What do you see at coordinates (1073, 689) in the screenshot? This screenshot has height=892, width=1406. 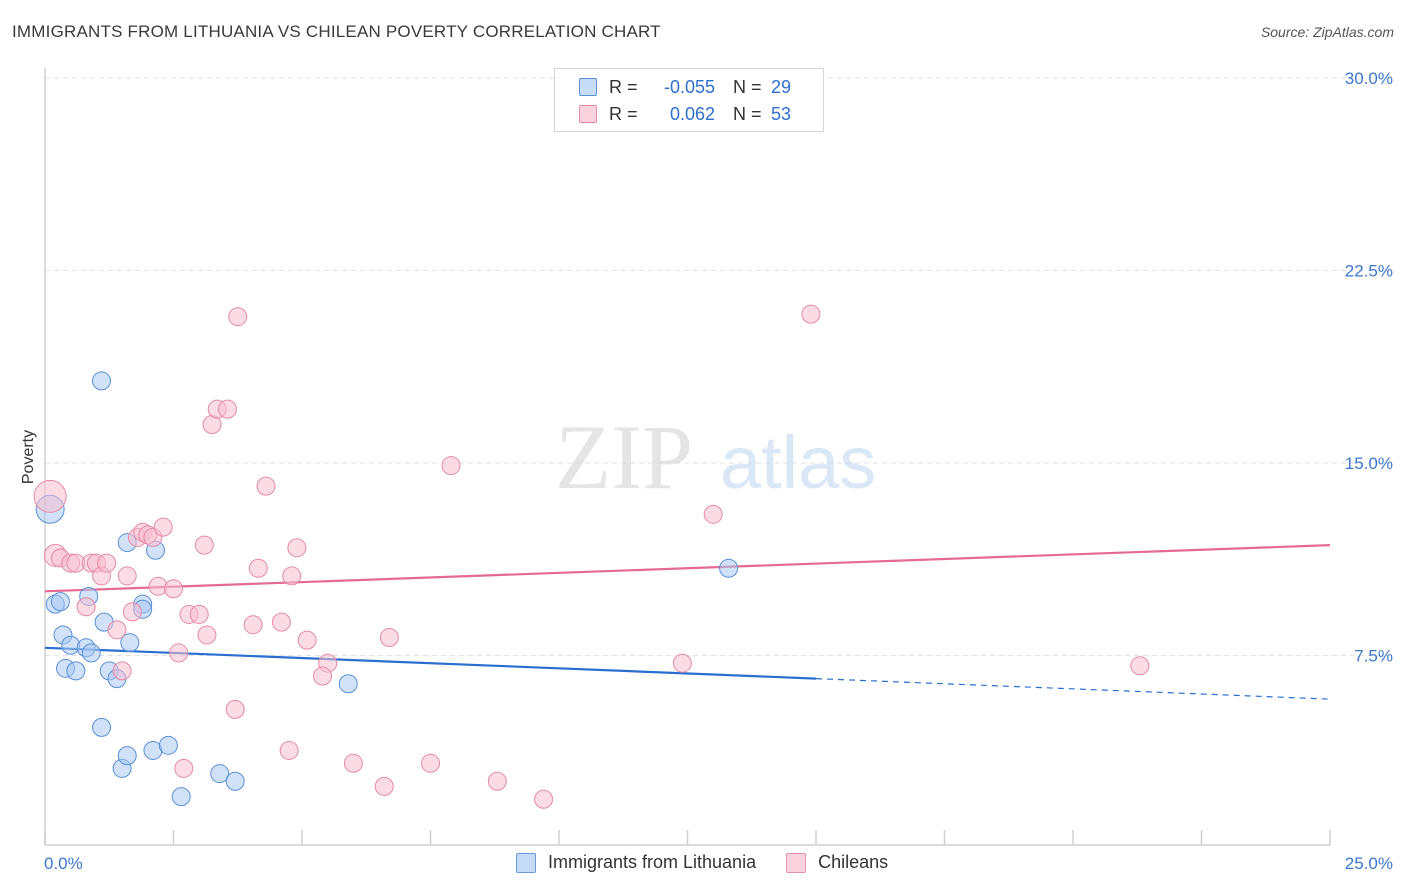 I see `trend-line-extrapolated` at bounding box center [1073, 689].